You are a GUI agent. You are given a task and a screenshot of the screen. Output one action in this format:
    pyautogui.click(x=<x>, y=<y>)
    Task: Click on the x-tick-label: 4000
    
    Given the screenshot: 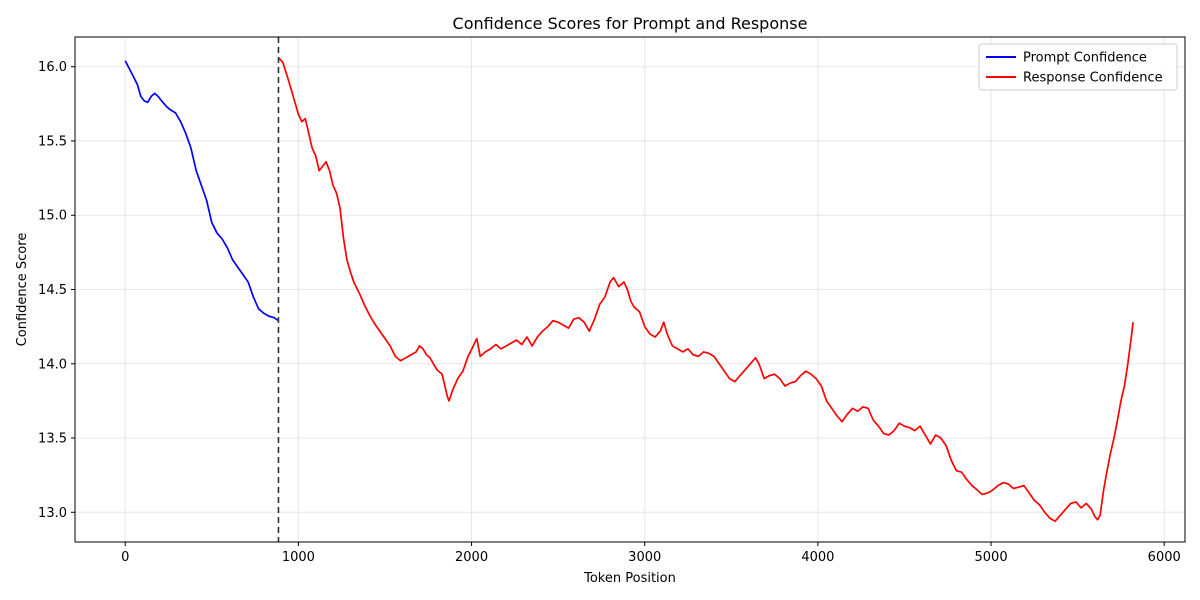 What is the action you would take?
    pyautogui.click(x=817, y=557)
    